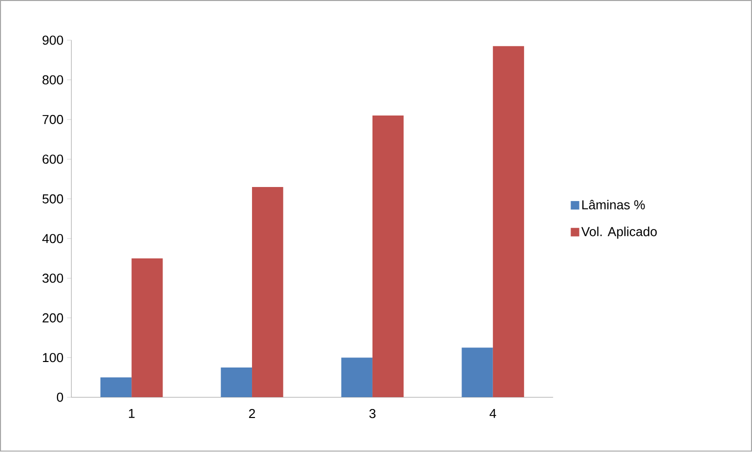 The height and width of the screenshot is (452, 752). What do you see at coordinates (53, 278) in the screenshot?
I see `y-tick-label: 300` at bounding box center [53, 278].